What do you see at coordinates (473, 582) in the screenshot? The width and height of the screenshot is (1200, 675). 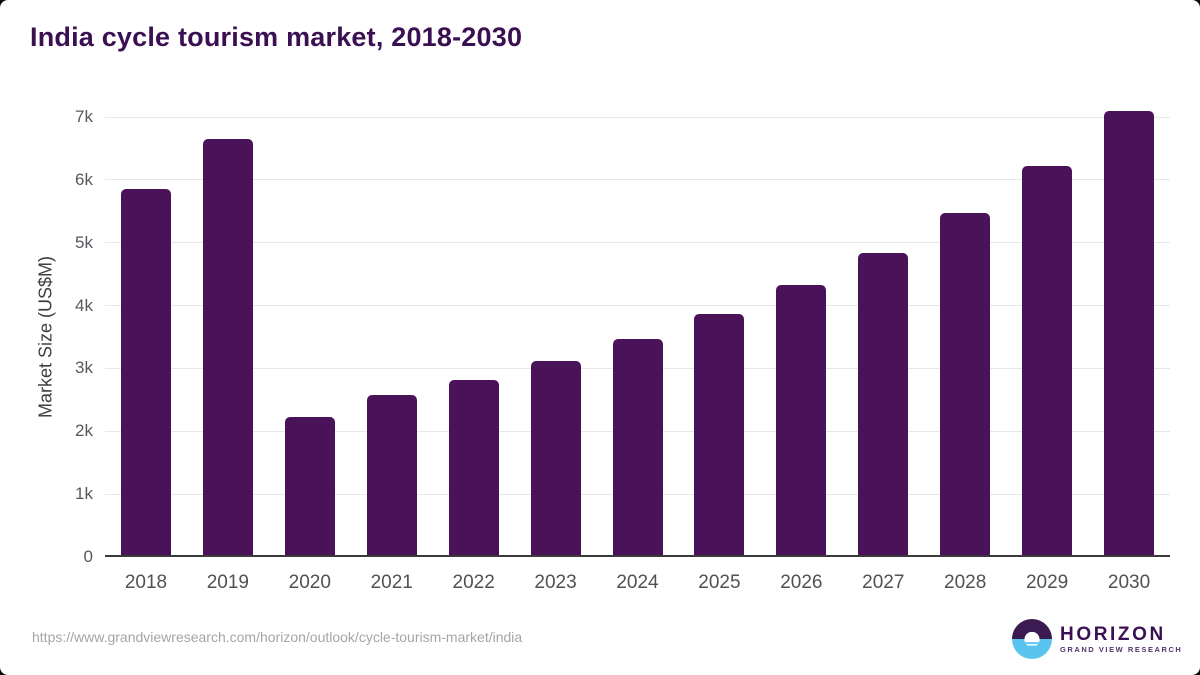 I see `x-tick-2022: 2022` at bounding box center [473, 582].